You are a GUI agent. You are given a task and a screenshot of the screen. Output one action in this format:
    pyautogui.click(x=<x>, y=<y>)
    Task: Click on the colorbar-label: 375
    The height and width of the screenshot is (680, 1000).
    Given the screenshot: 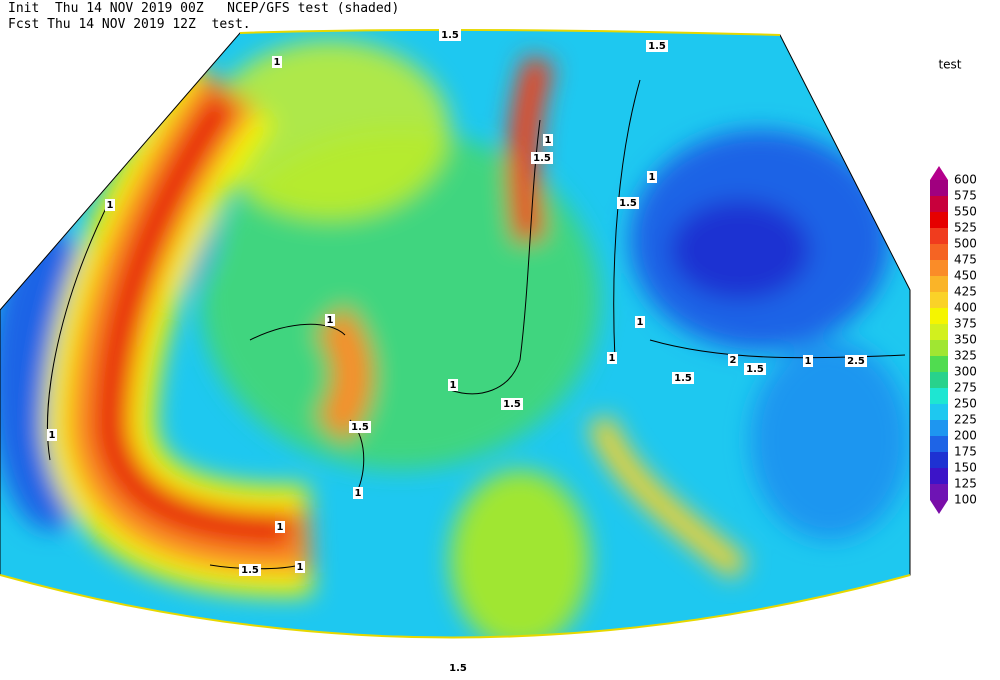 What is the action you would take?
    pyautogui.click(x=965, y=324)
    